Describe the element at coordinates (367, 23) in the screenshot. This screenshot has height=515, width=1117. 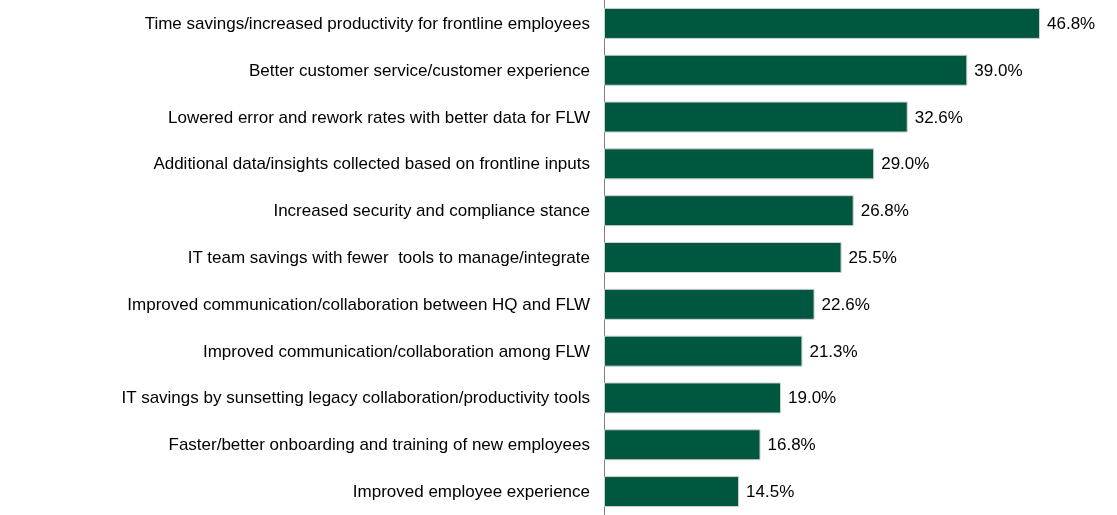
I see `y-tick-label: Time savings/increased productivity for frontline employees` at that location.